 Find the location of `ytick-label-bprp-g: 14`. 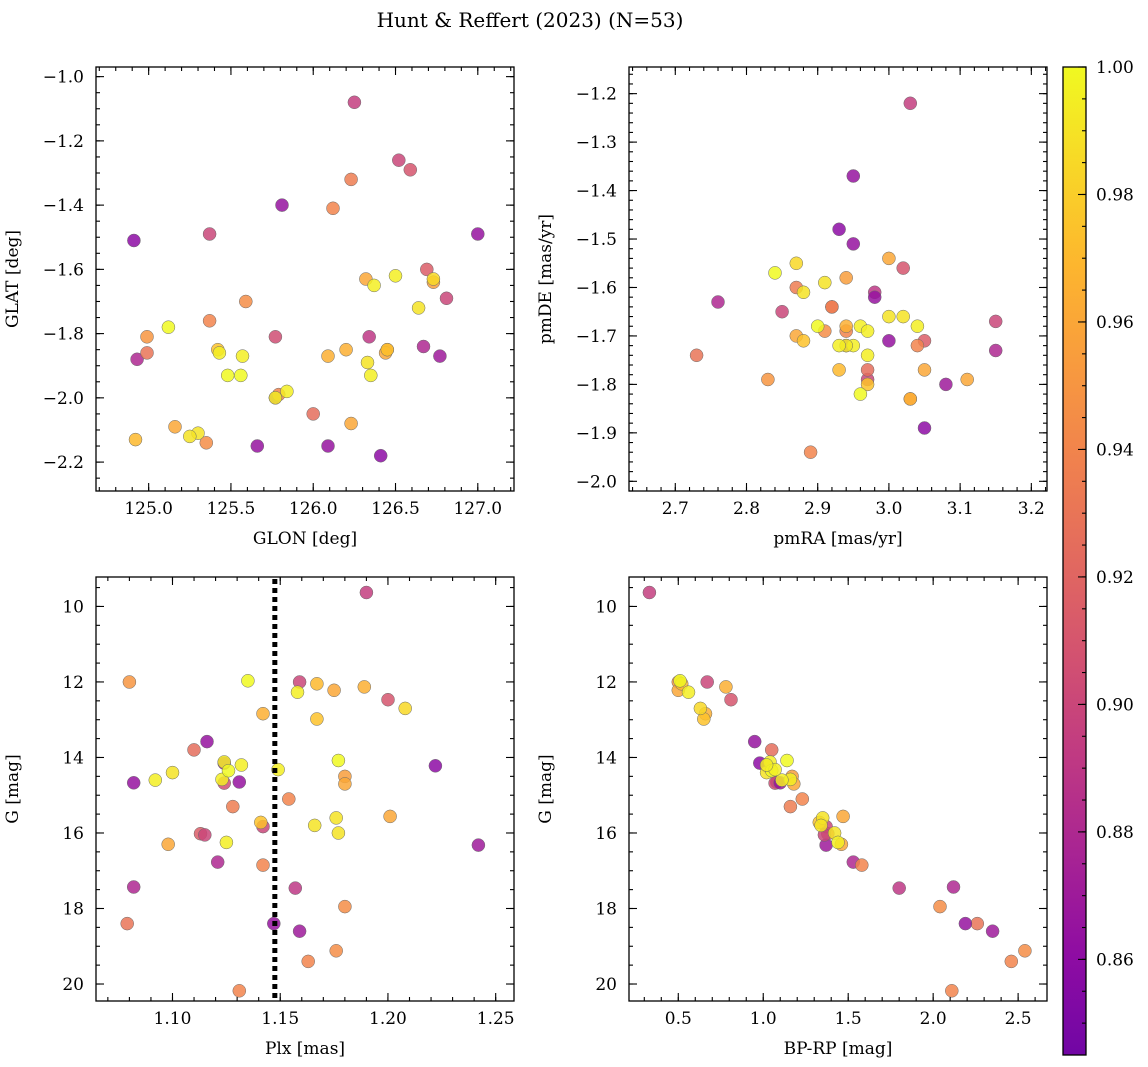

ytick-label-bprp-g: 14 is located at coordinates (606, 758).